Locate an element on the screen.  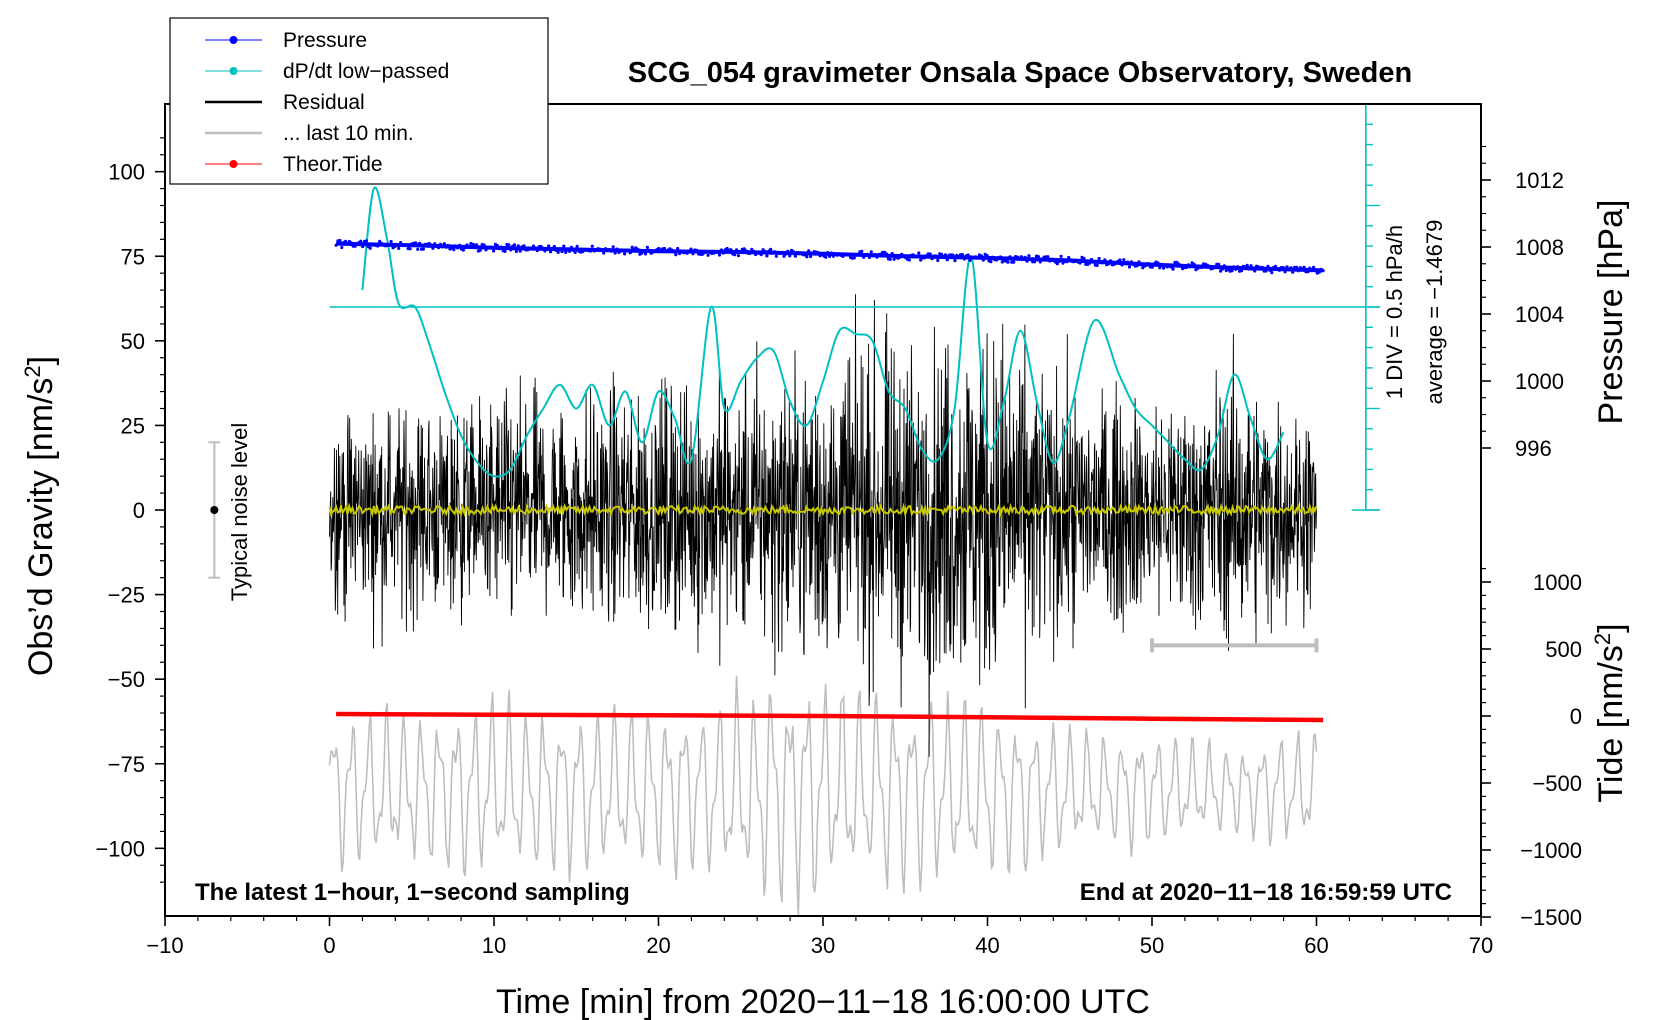
sampling-annotation: The latest 1−hour, 1−second sampling is located at coordinates (412, 892).